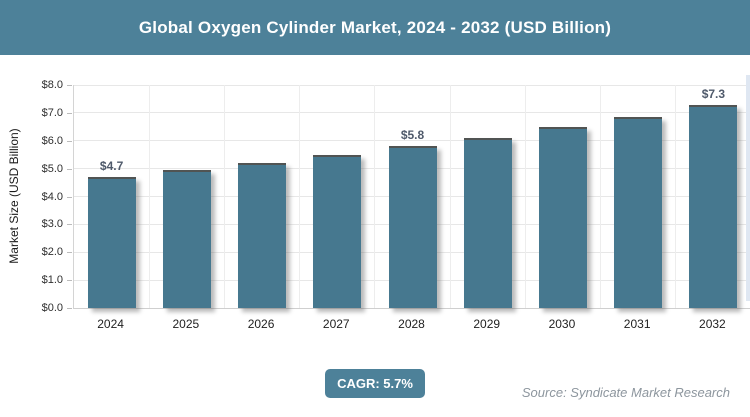  What do you see at coordinates (487, 324) in the screenshot?
I see `x-tick-label: 2029` at bounding box center [487, 324].